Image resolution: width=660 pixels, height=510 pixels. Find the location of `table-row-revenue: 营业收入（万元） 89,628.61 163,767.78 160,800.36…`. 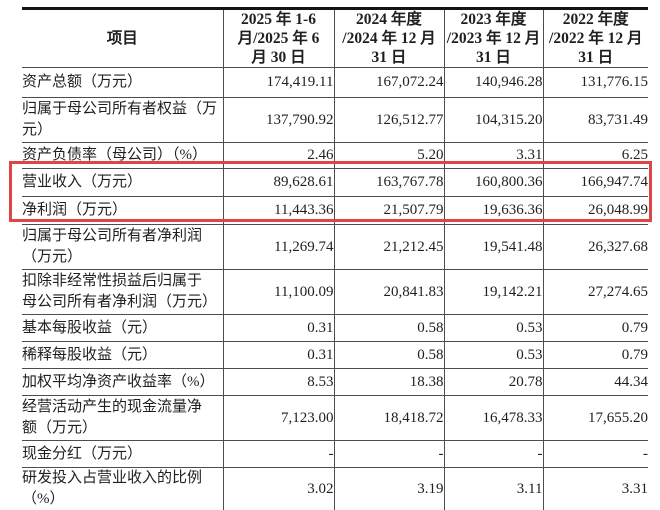

table-row-revenue: 营业收入（万元） 89,628.61 163,767.78 160,800.36… is located at coordinates (335, 182).